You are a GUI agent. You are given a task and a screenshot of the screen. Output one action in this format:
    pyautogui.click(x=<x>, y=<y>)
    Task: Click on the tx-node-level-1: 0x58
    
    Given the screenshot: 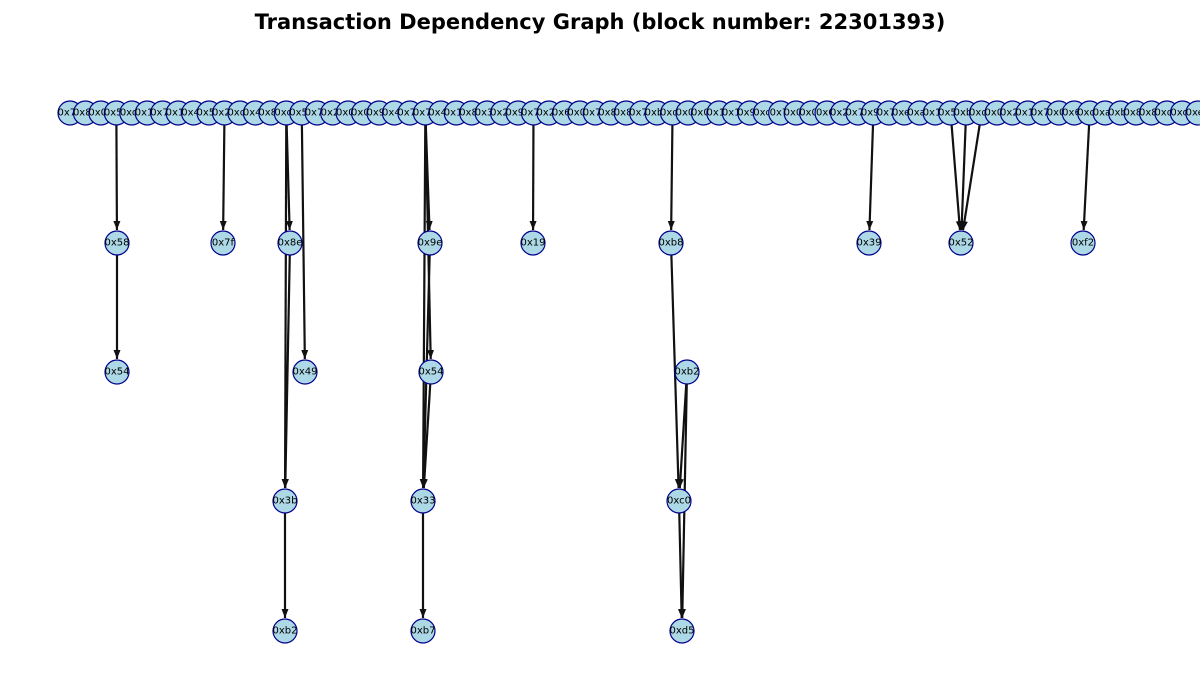 What is the action you would take?
    pyautogui.click(x=117, y=243)
    